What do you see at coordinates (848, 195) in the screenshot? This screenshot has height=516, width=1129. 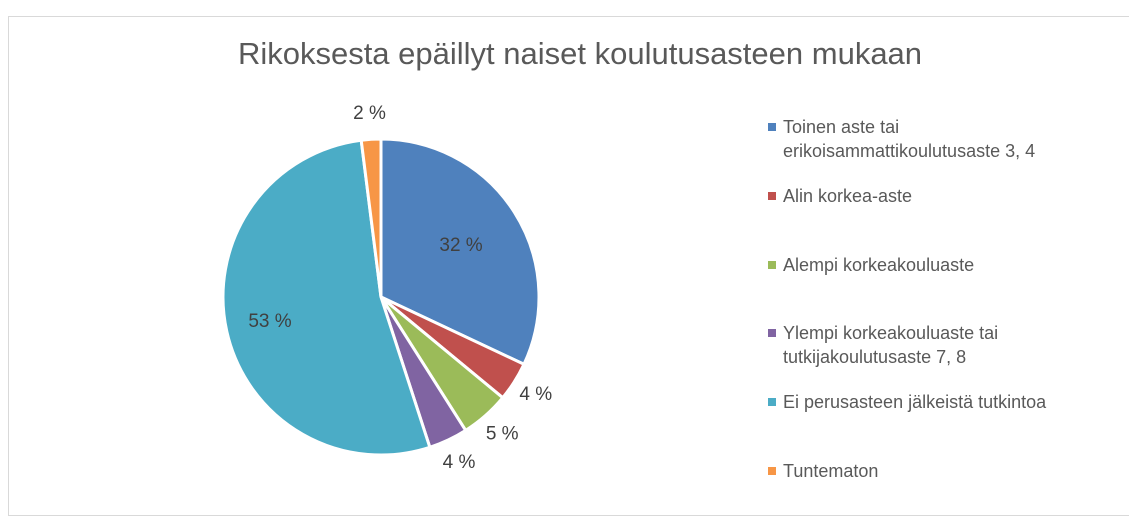 I see `legend-label: Alin korkea-aste` at bounding box center [848, 195].